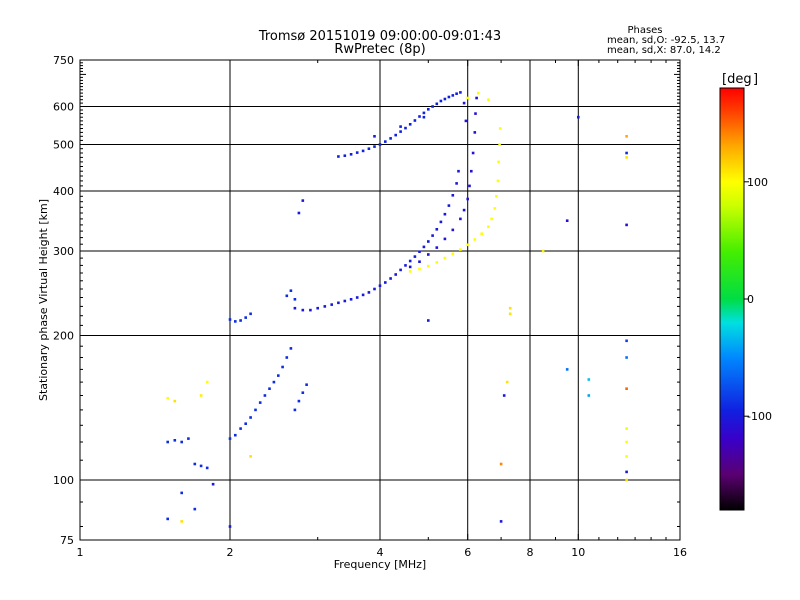 Image resolution: width=800 pixels, height=600 pixels. I want to click on colorbar-unit-label: [deg, so click(737, 79).